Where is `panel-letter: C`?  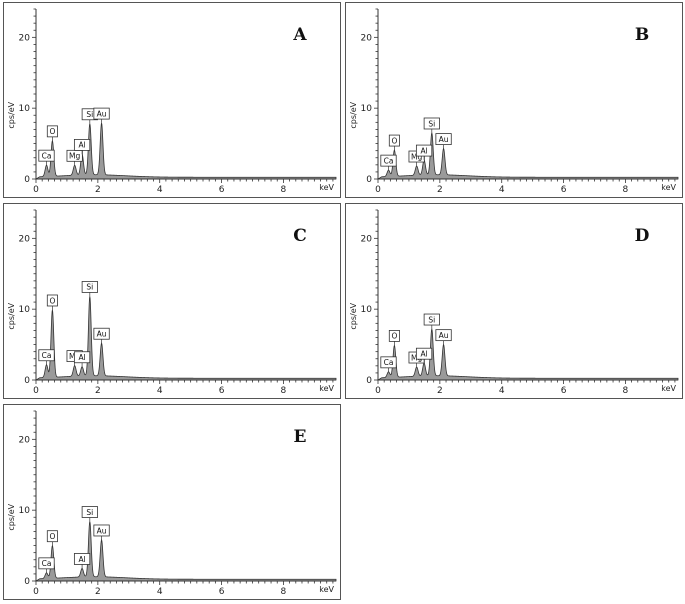
panel-letter: C is located at coordinates (300, 236).